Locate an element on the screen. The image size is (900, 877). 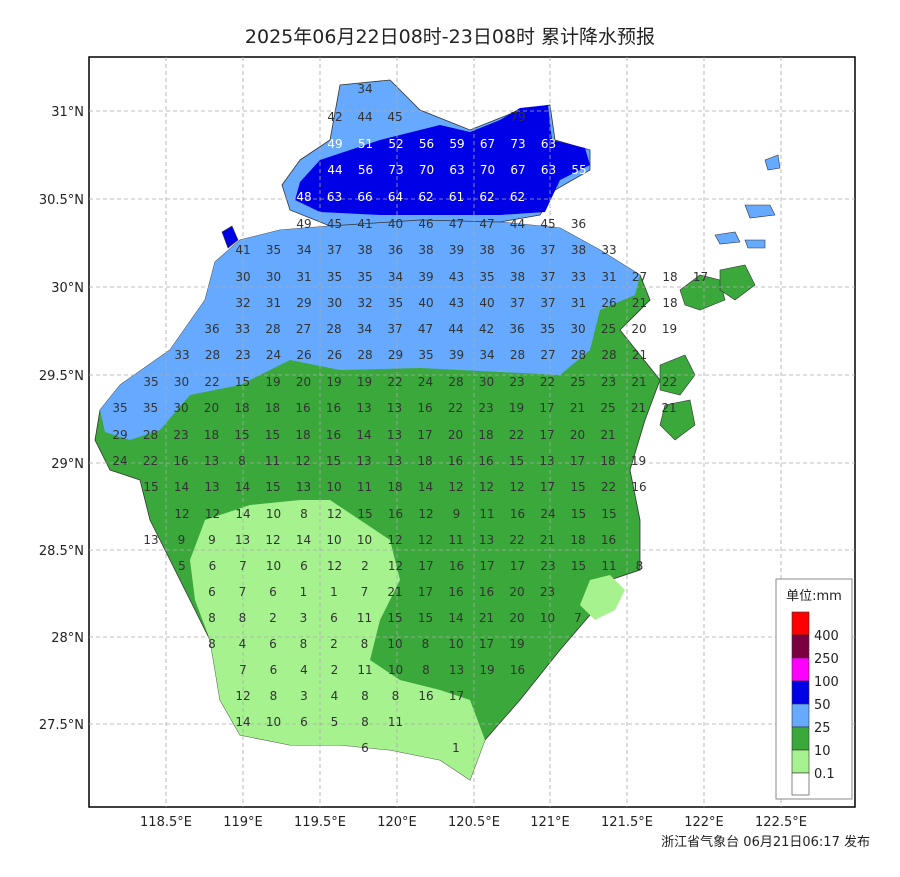
lon-tick: 120°E is located at coordinates (397, 822).